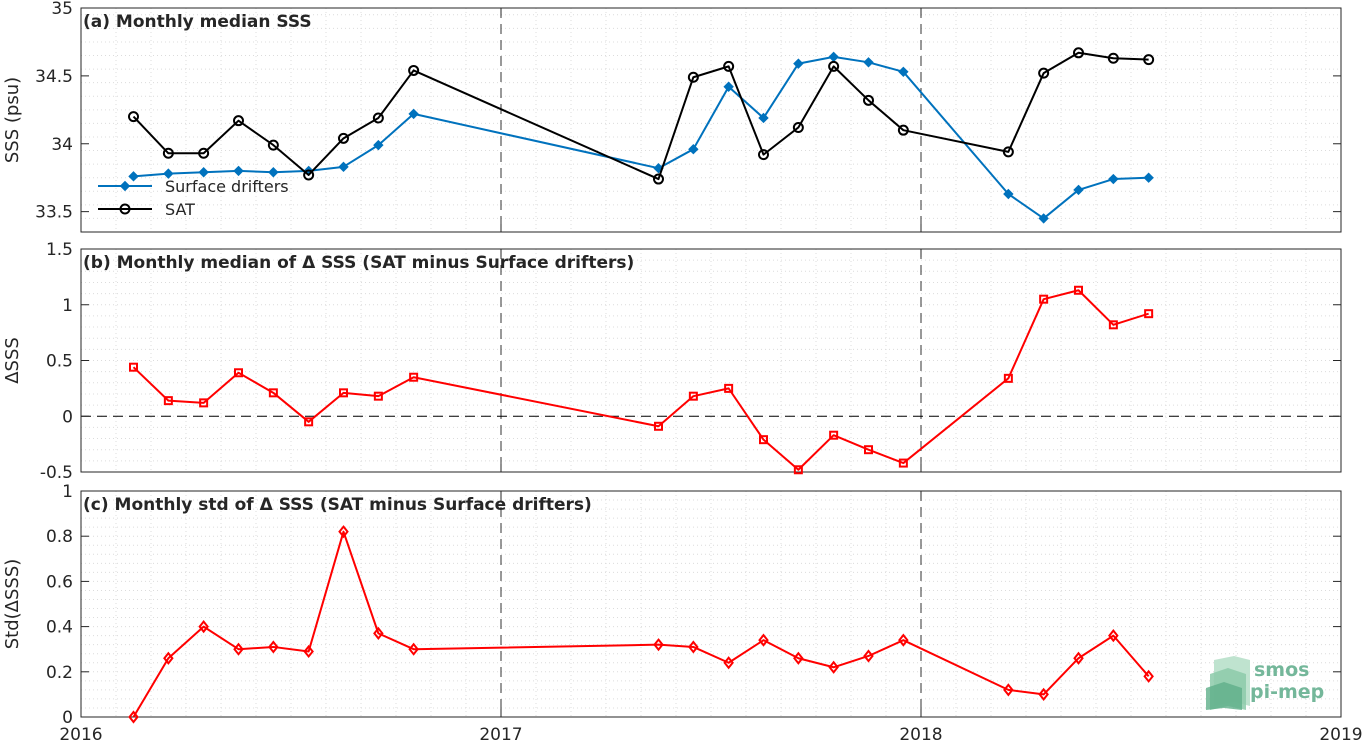  I want to click on x-tick-label: 2016, so click(80, 735).